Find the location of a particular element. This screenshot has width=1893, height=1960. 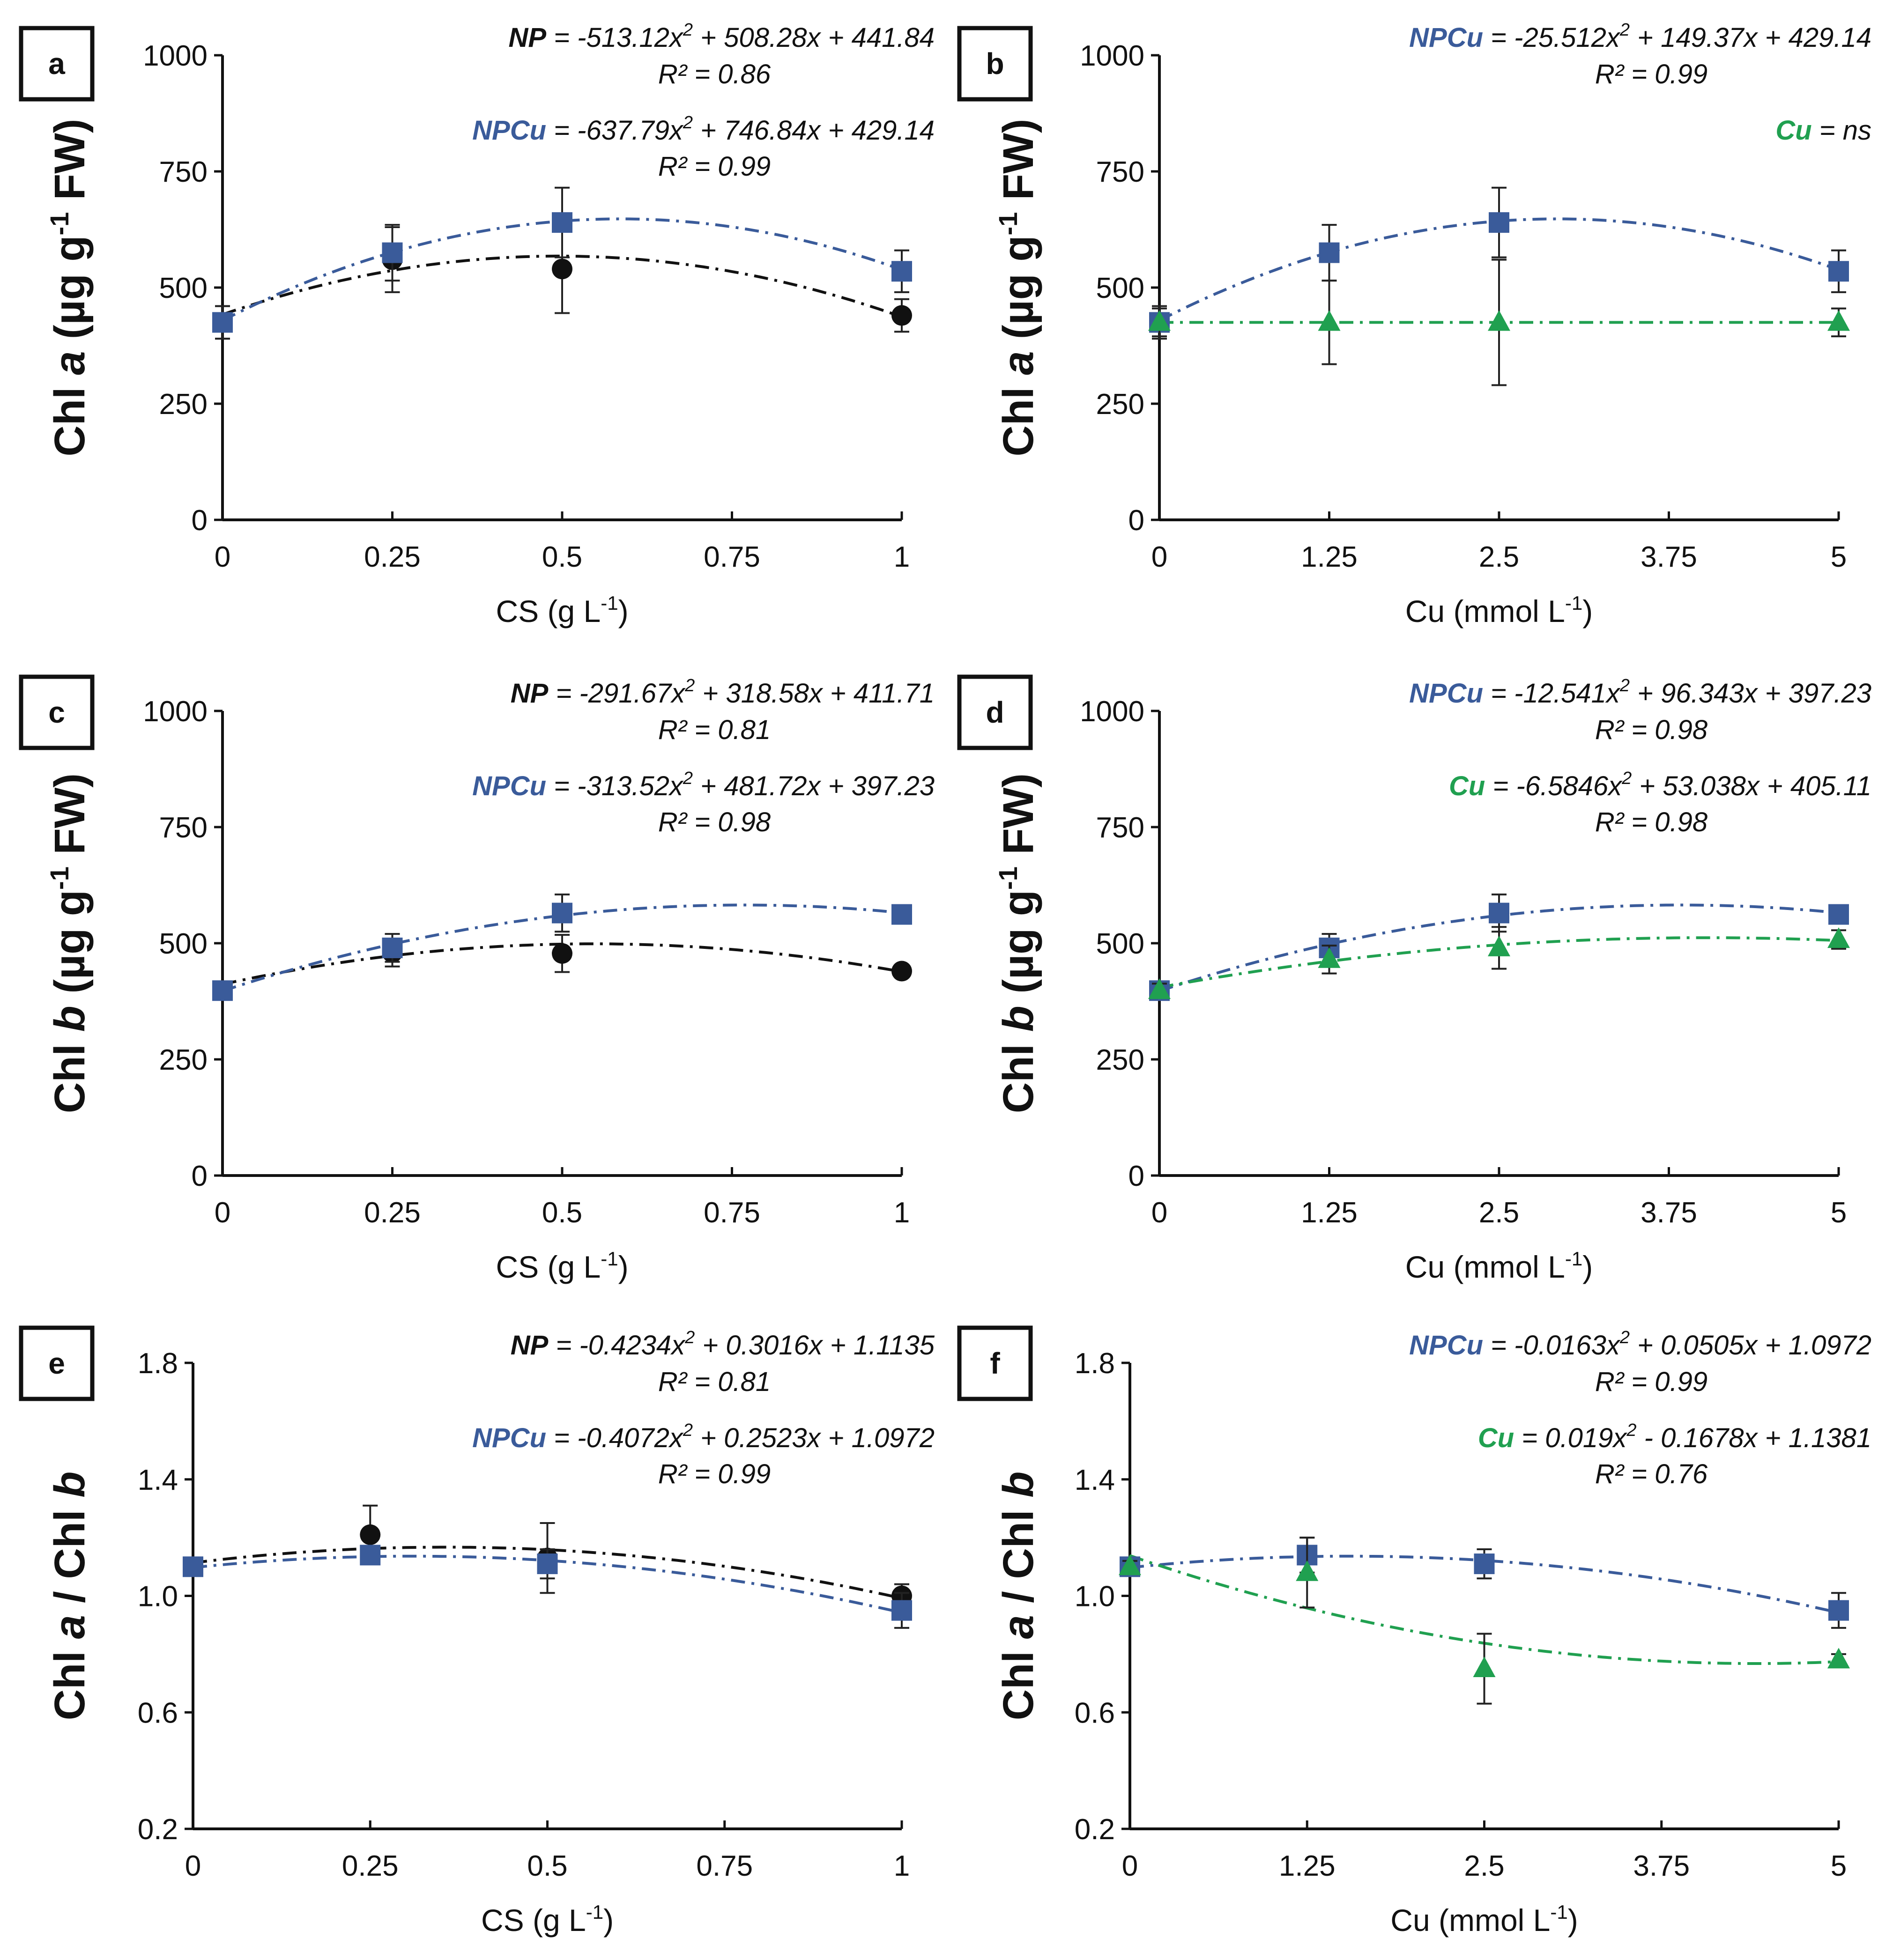

equation-NP: NP = -513.12x2 + 508.28x + 441.84 is located at coordinates (721, 36).